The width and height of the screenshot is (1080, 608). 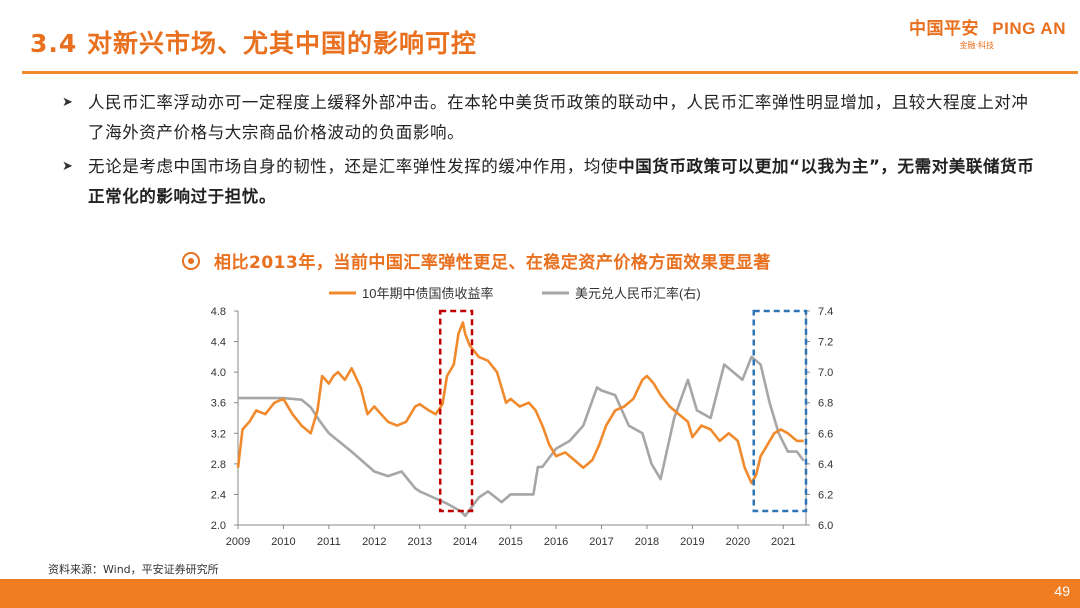 What do you see at coordinates (218, 343) in the screenshot?
I see `y-left-tick-label: 4.4` at bounding box center [218, 343].